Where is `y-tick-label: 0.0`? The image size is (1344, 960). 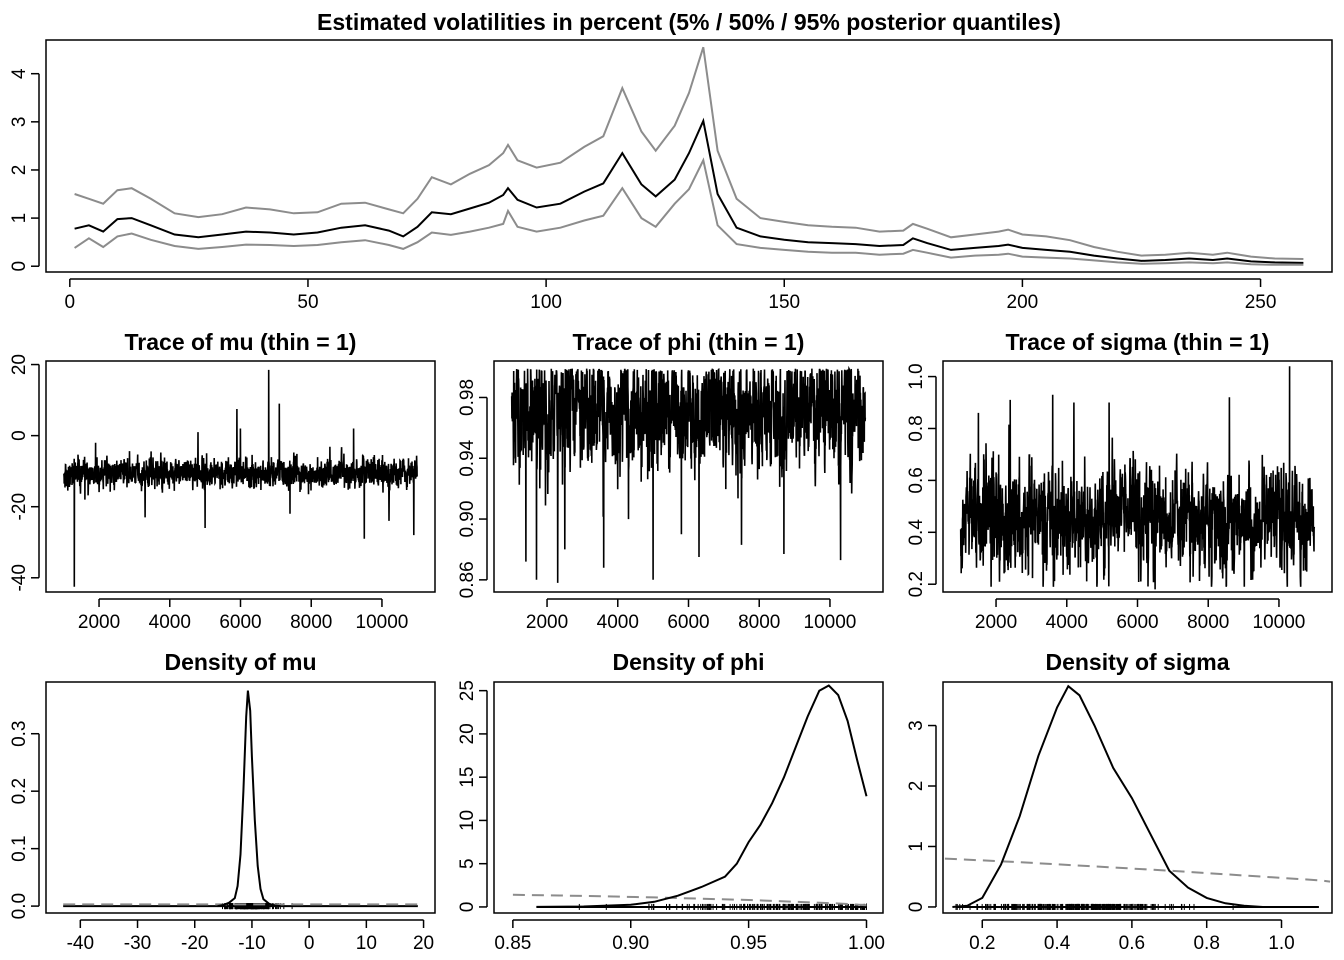 y-tick-label: 0.0 is located at coordinates (19, 906).